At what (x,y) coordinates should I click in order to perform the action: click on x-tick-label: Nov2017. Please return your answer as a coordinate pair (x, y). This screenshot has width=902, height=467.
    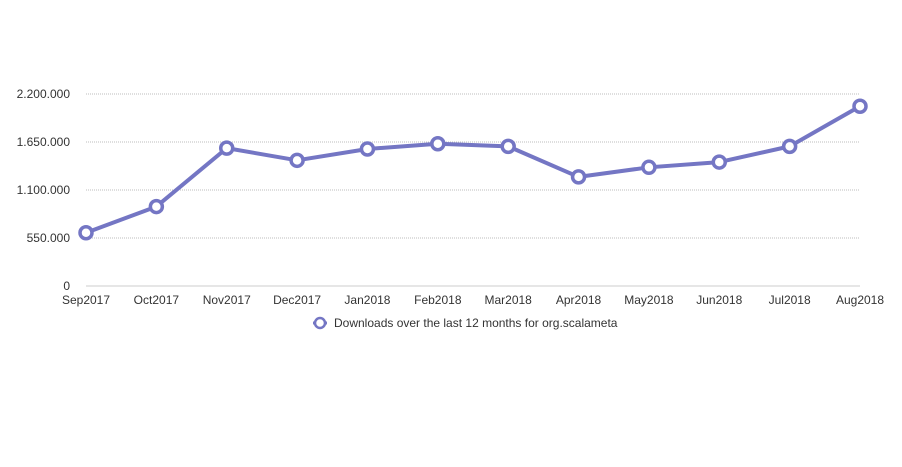
    Looking at the image, I should click on (227, 300).